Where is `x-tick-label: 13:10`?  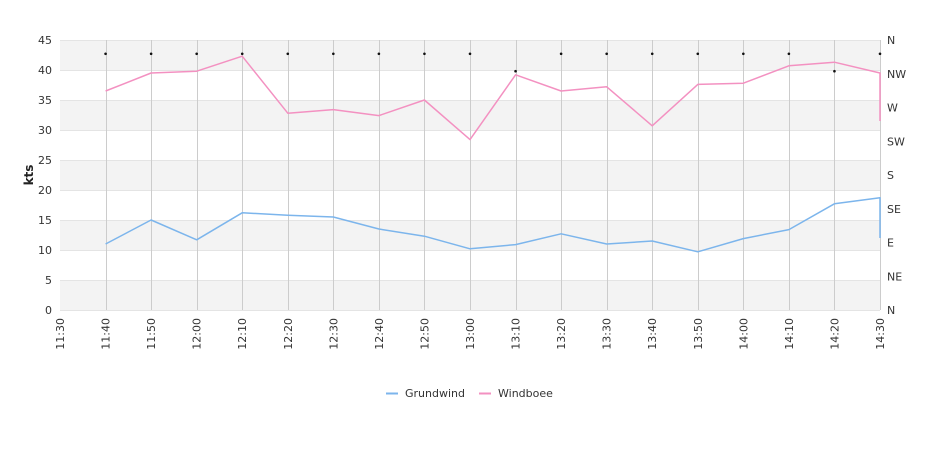
x-tick-label: 13:10 is located at coordinates (516, 334).